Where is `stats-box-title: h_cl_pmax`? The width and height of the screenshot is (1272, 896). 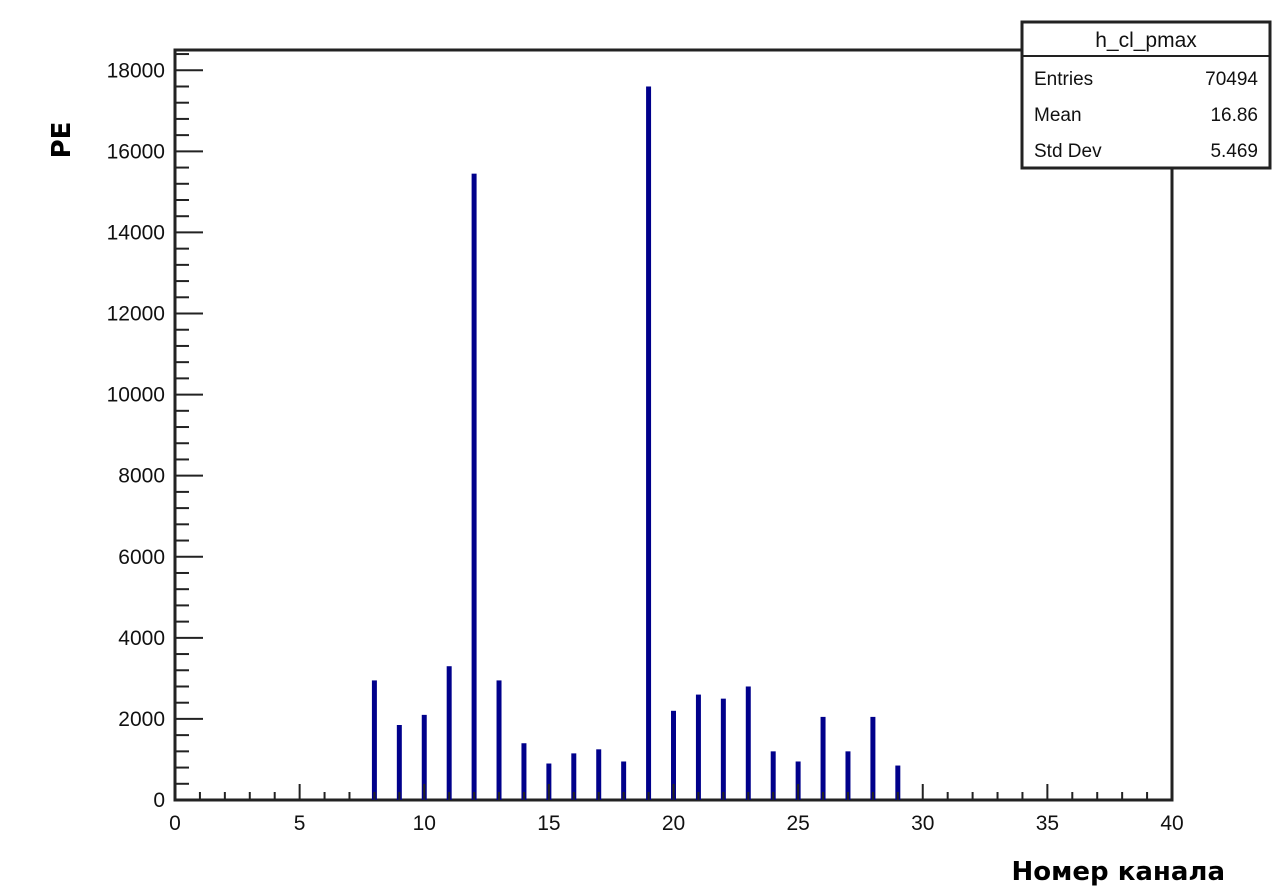
stats-box-title: h_cl_pmax is located at coordinates (1146, 40).